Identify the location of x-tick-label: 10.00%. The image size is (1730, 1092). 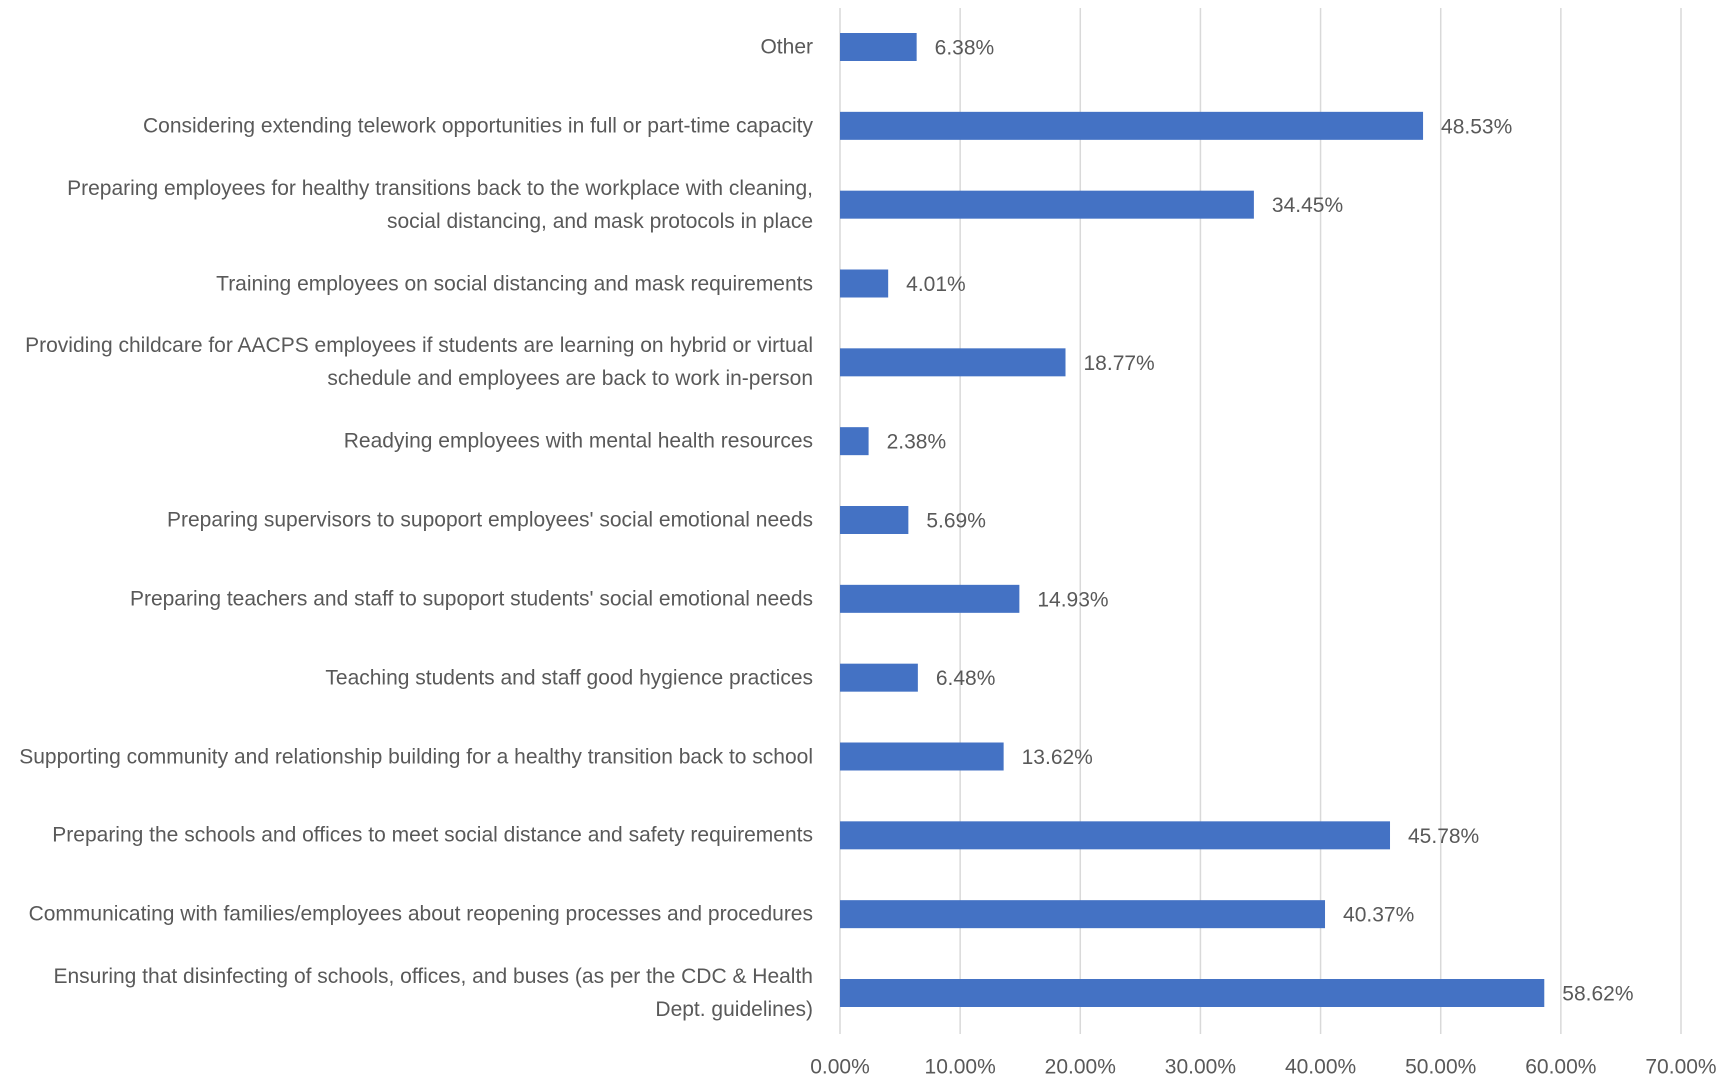
(960, 1067).